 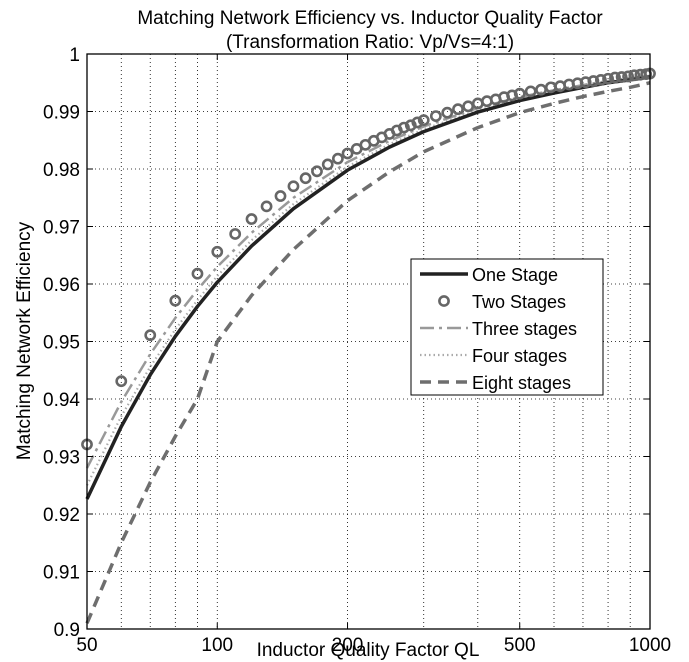 What do you see at coordinates (61, 285) in the screenshot?
I see `y-tick-label: 0.96` at bounding box center [61, 285].